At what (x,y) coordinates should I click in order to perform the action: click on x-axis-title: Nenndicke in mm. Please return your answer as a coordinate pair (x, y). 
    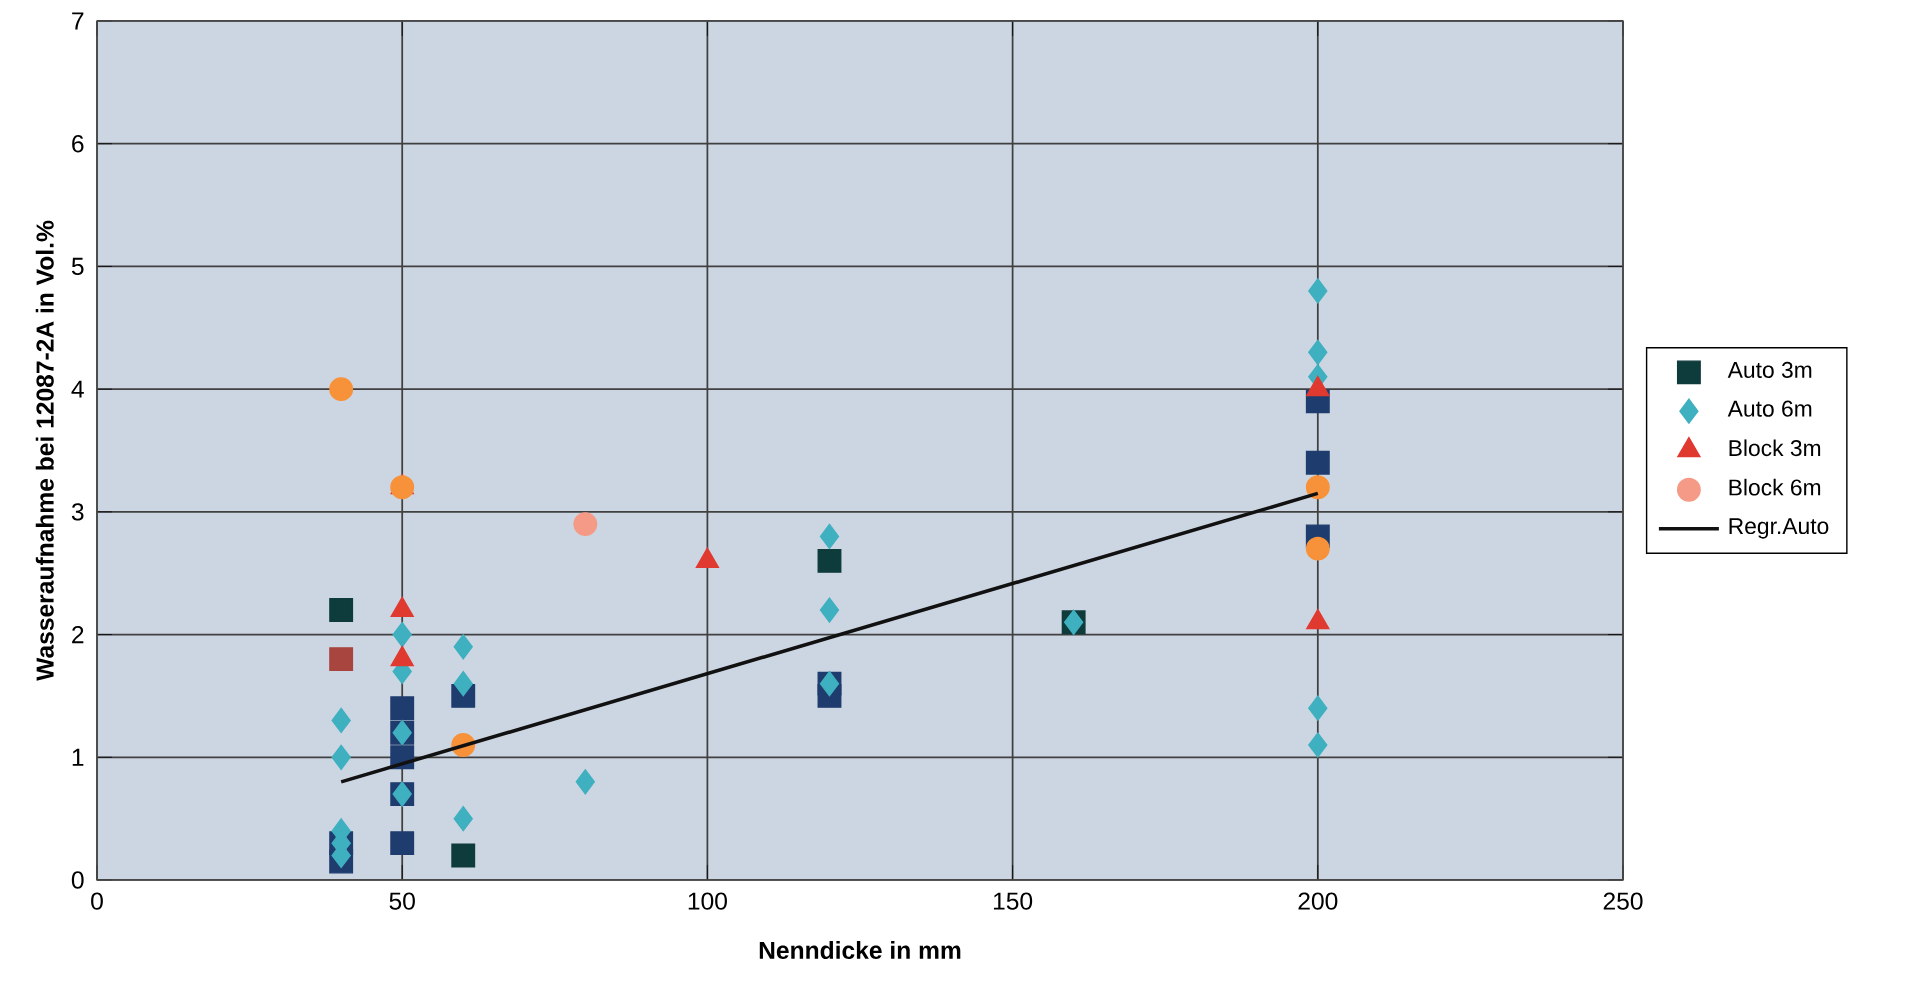
    Looking at the image, I should click on (860, 950).